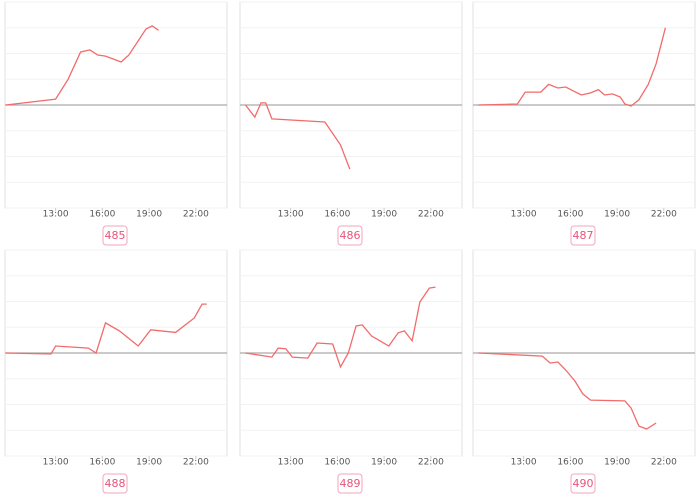 The height and width of the screenshot is (497, 700). I want to click on label-text: 490, so click(583, 483).